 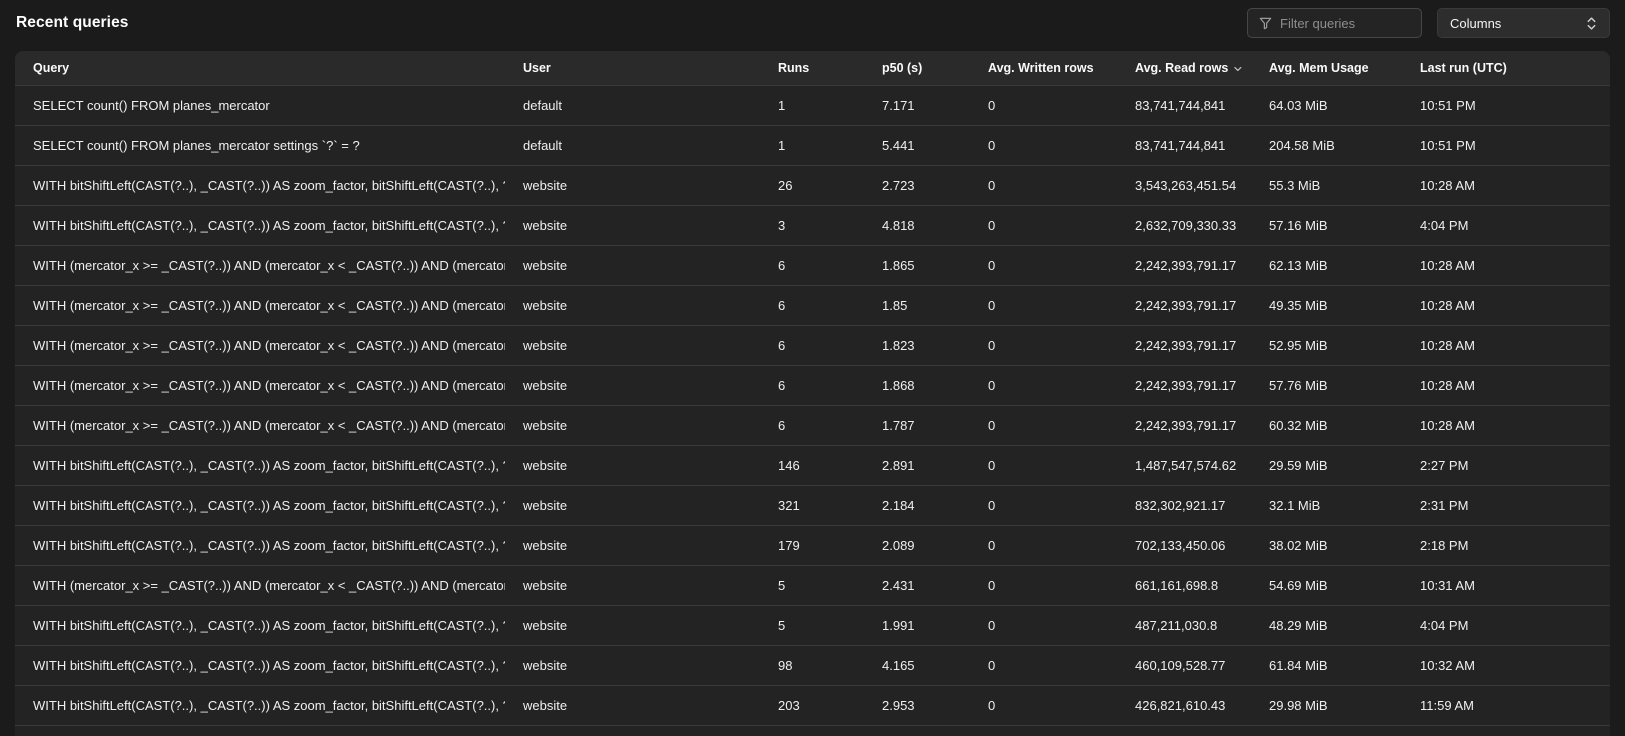 I want to click on last-run-cell: 10:31 AM, so click(x=1447, y=585).